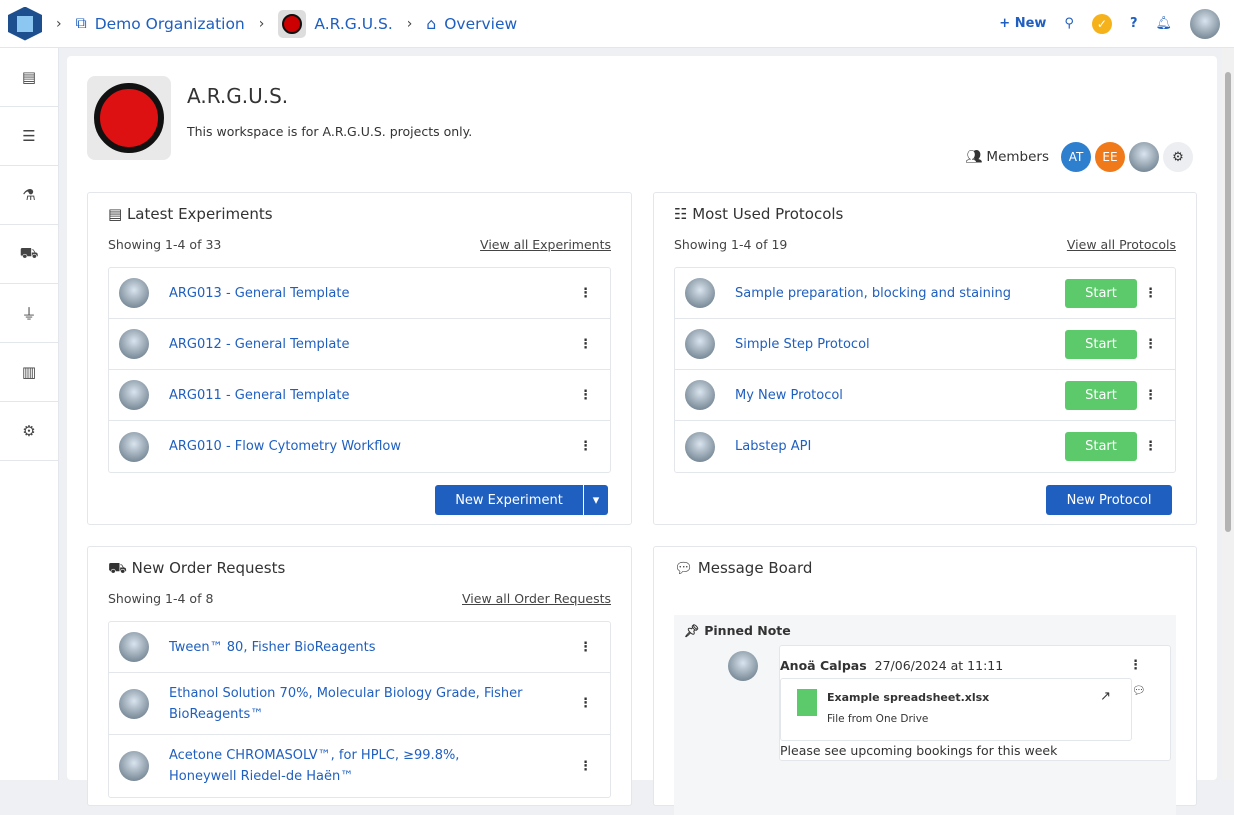  What do you see at coordinates (1105, 696) in the screenshot?
I see `external-link-icon: ↗` at bounding box center [1105, 696].